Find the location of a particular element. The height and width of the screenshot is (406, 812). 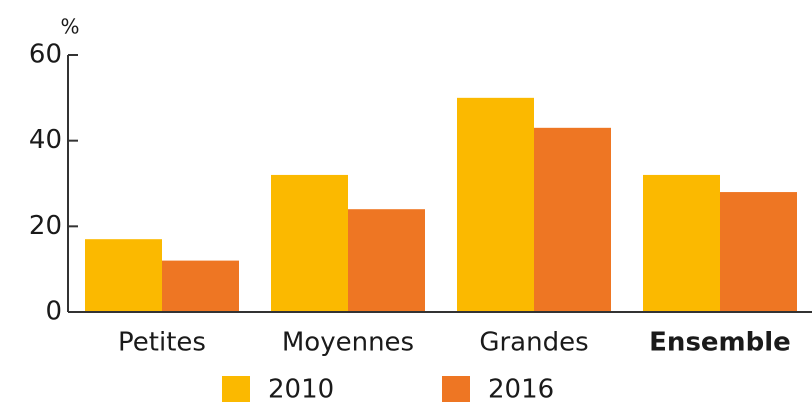

y-tick-label: 20 is located at coordinates (45, 226).